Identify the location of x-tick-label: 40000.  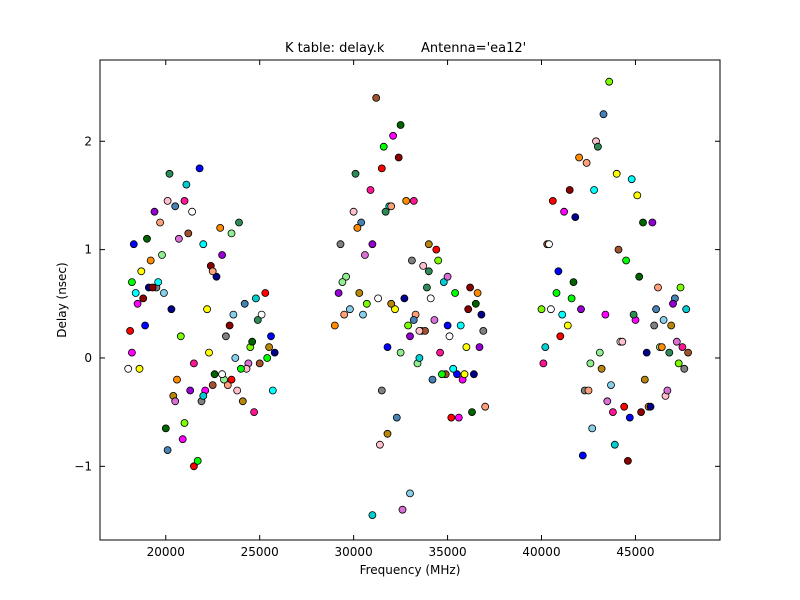
(541, 552).